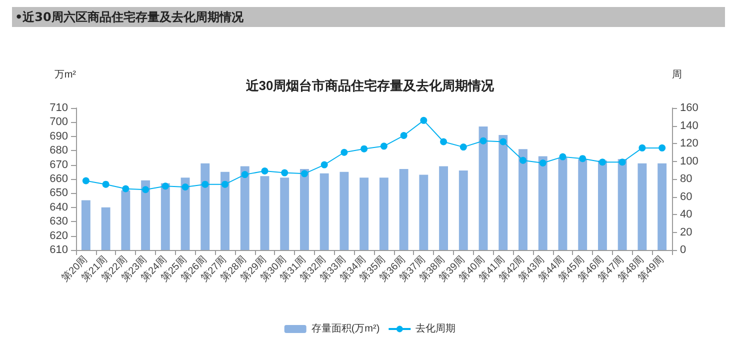 The image size is (740, 343). Describe the element at coordinates (59, 250) in the screenshot. I see `y-tick-label: 610` at that location.